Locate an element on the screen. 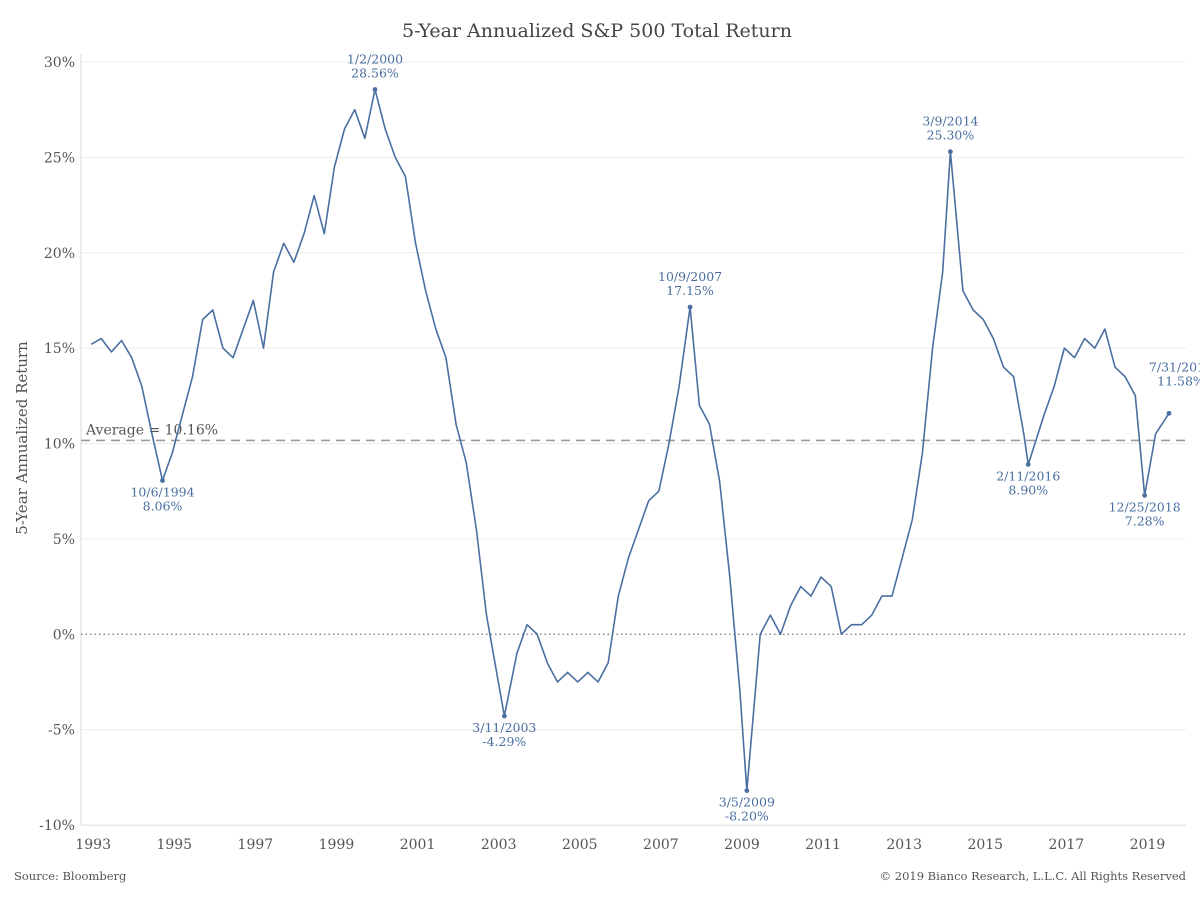 The image size is (1200, 900). annotation-date: 1/2/2000 is located at coordinates (375, 58).